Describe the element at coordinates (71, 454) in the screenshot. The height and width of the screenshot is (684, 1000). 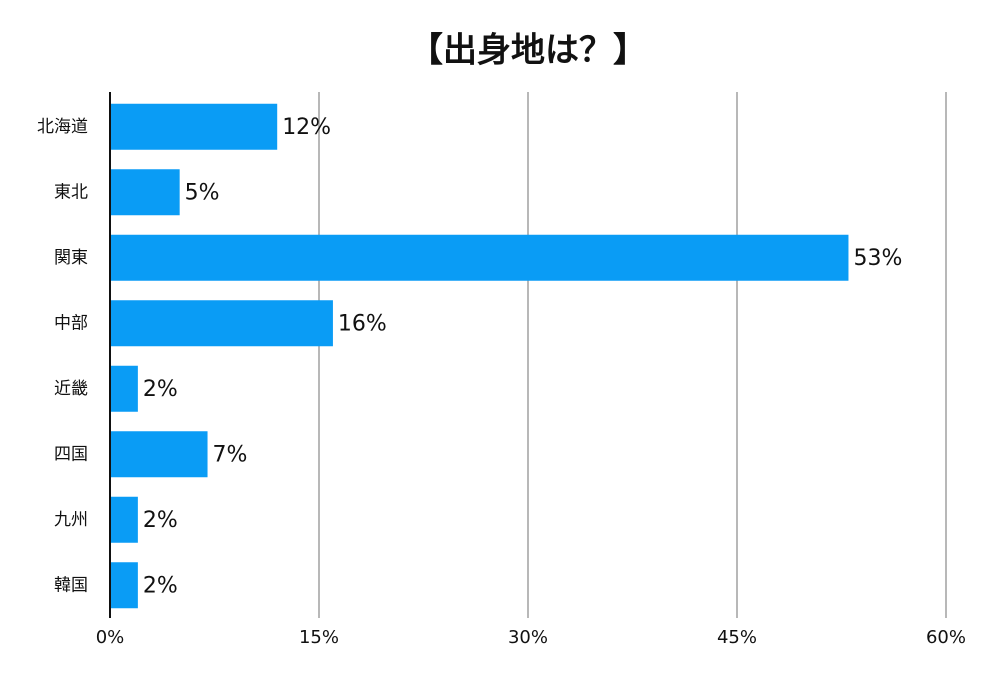
I see `y-tick-label: 四国` at that location.